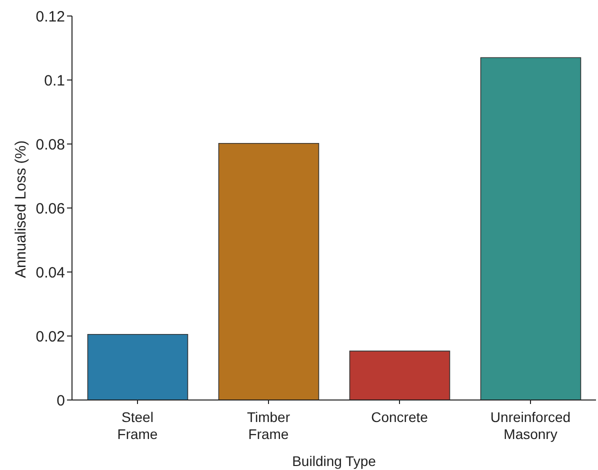 This screenshot has height=470, width=598. Describe the element at coordinates (21, 209) in the screenshot. I see `y-axis-title: Annualised Loss (%)` at that location.